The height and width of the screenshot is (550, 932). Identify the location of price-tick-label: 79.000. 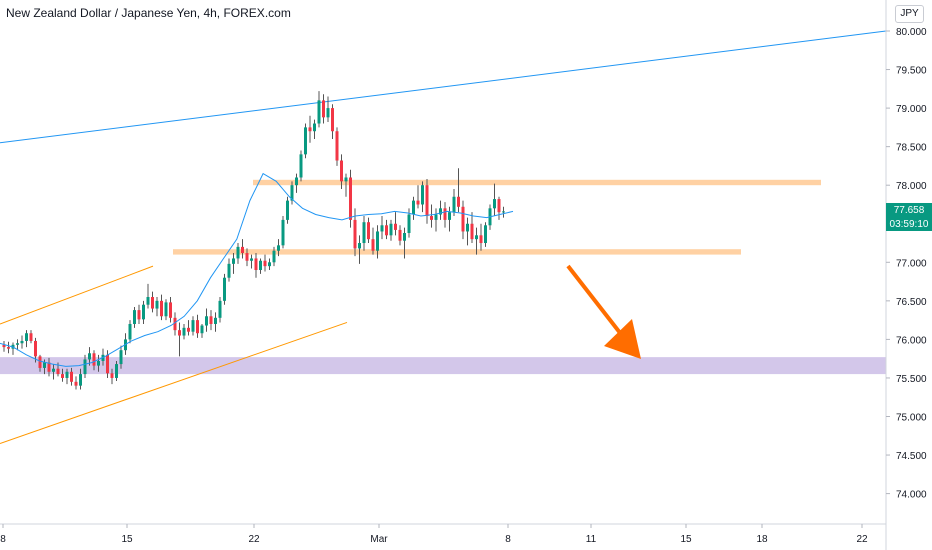
(911, 109).